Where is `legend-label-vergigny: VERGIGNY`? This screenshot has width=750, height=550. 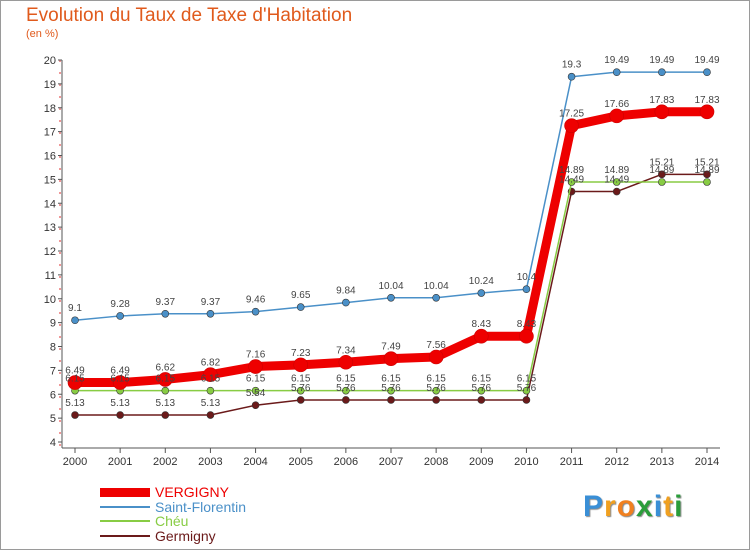
legend-label-vergigny: VERGIGNY is located at coordinates (192, 492).